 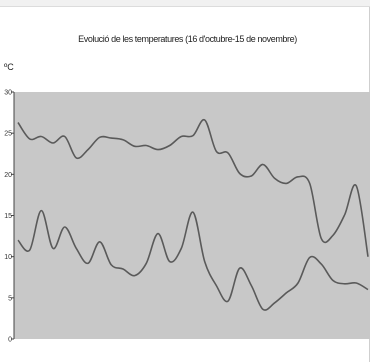 I want to click on y-tick-label: 0, so click(x=10, y=340).